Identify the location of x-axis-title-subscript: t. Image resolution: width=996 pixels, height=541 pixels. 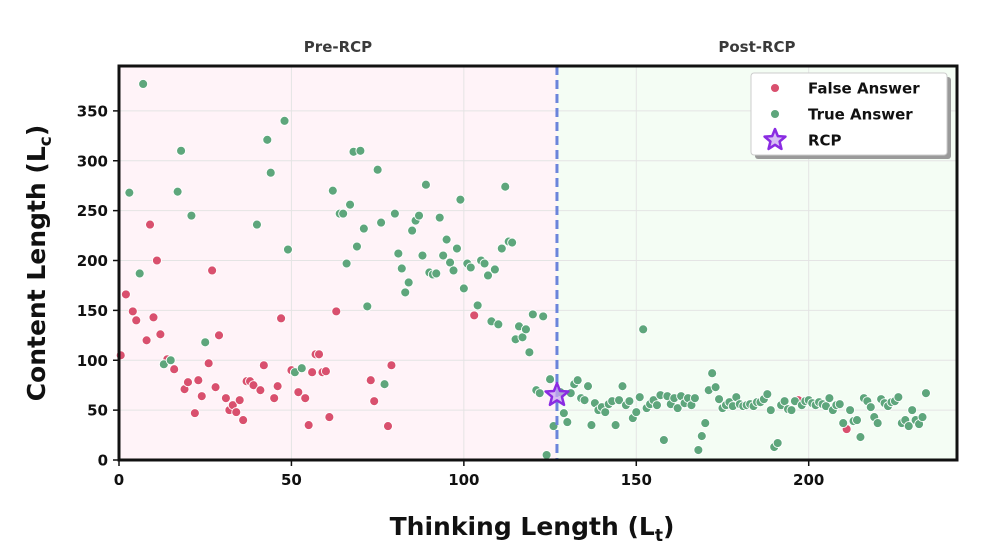
(659, 533).